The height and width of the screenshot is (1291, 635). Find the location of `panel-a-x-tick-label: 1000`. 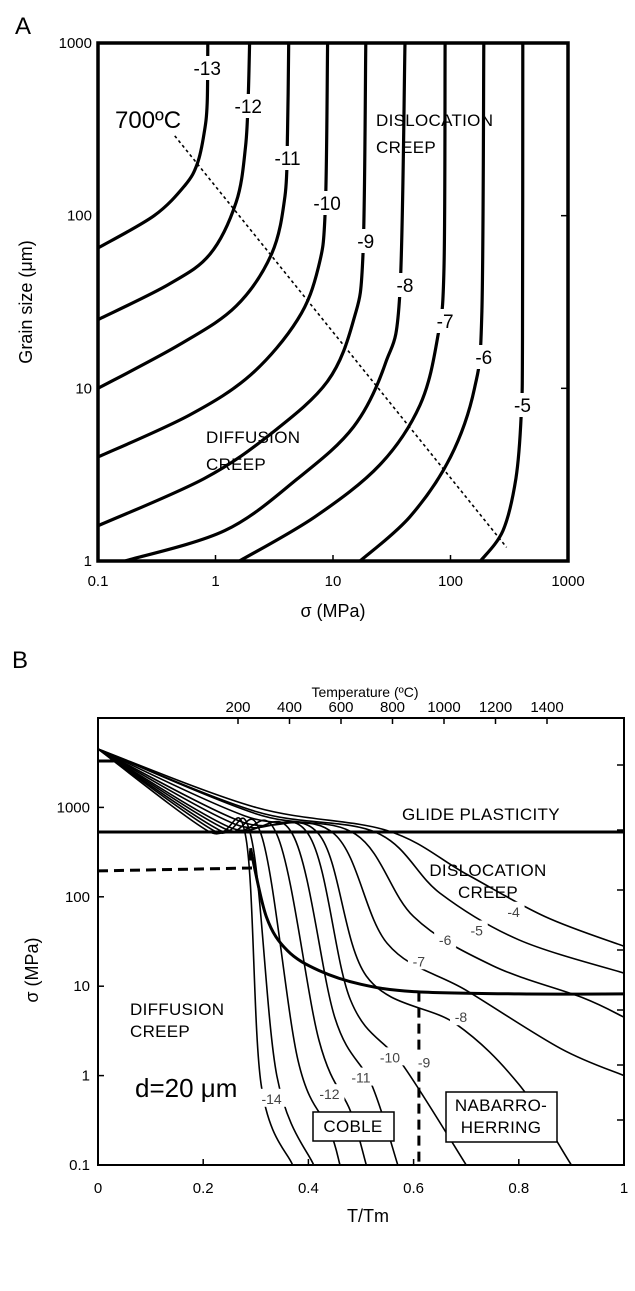

panel-a-x-tick-label: 1000 is located at coordinates (567, 581).